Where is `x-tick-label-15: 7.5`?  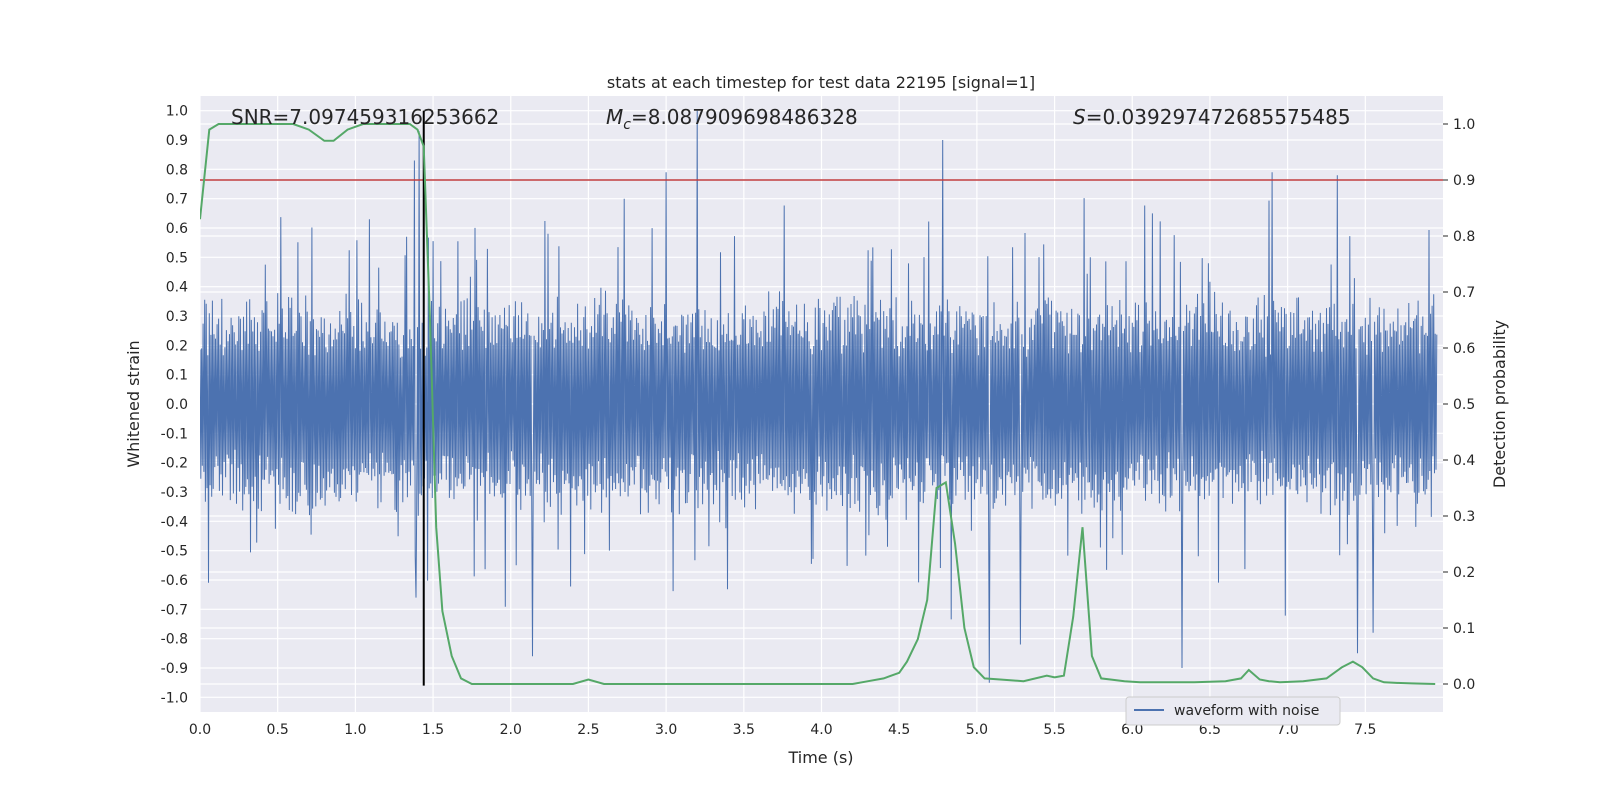 x-tick-label-15: 7.5 is located at coordinates (1365, 730).